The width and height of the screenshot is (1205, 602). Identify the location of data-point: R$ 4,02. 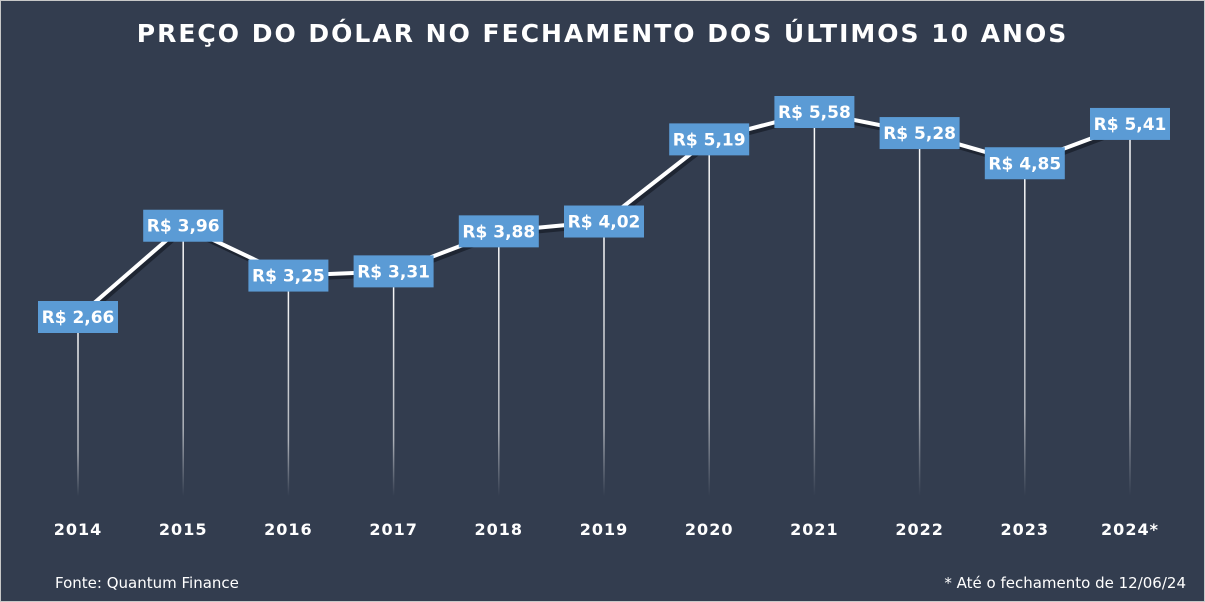
(604, 221).